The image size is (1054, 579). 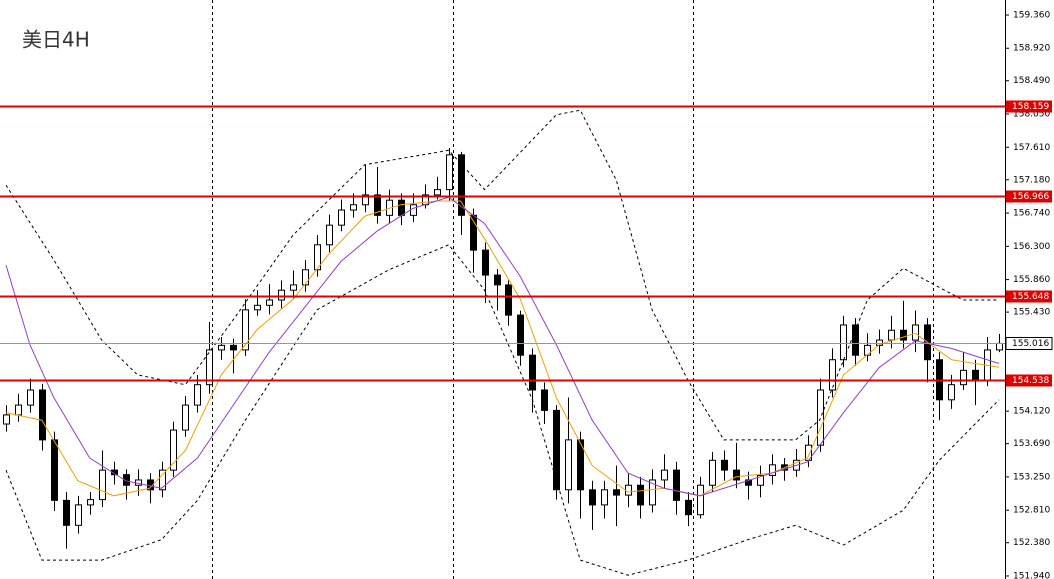 I want to click on y-tick-label: 157.180, so click(x=1031, y=180).